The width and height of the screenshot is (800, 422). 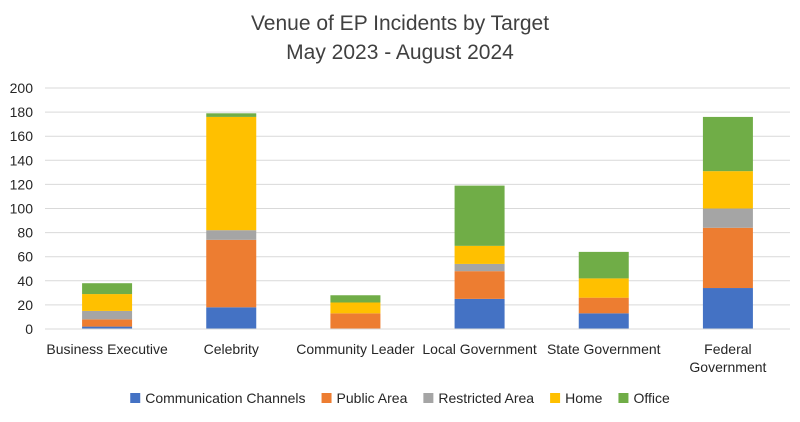 I want to click on x-category-label: Local Government, so click(x=479, y=349).